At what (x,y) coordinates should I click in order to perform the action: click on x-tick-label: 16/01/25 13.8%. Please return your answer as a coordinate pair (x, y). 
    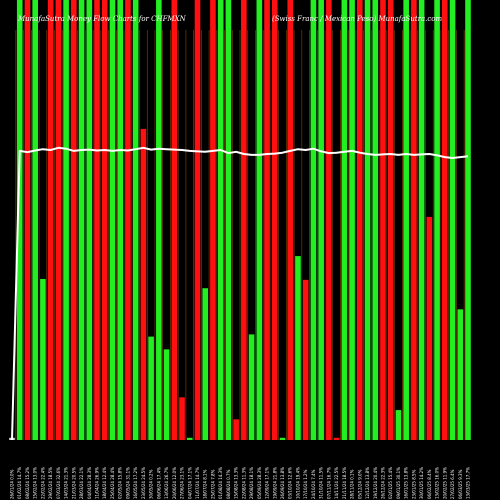
    Looking at the image, I should click on (406, 483).